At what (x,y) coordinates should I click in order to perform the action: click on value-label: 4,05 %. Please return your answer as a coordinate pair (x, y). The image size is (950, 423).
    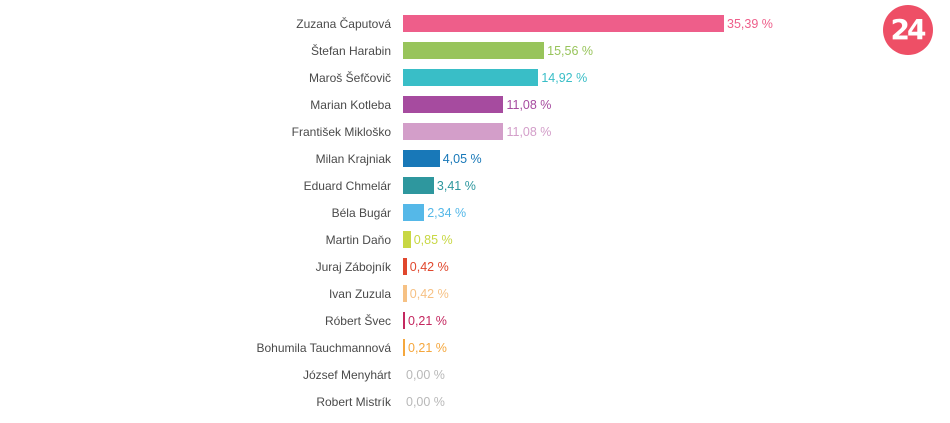
    Looking at the image, I should click on (462, 159).